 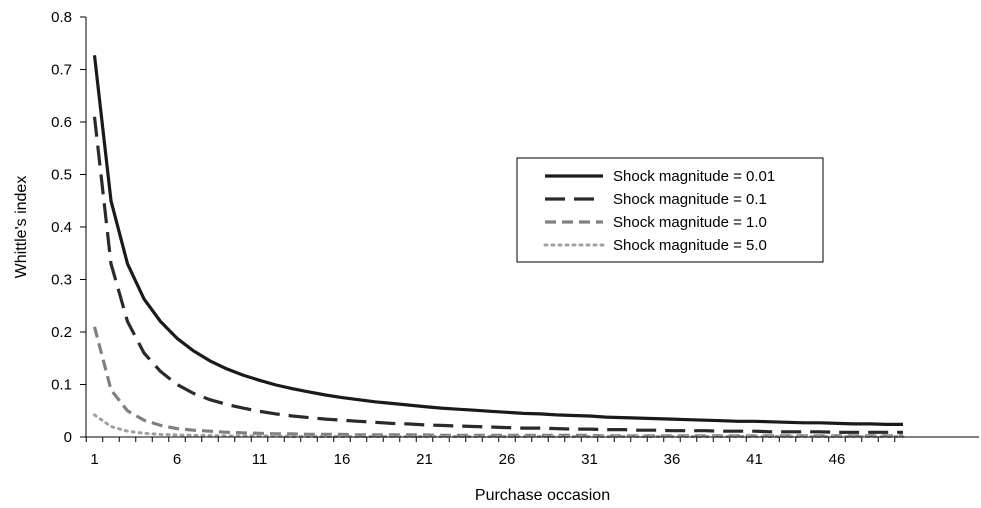 What do you see at coordinates (342, 459) in the screenshot?
I see `x-tick-label: 16` at bounding box center [342, 459].